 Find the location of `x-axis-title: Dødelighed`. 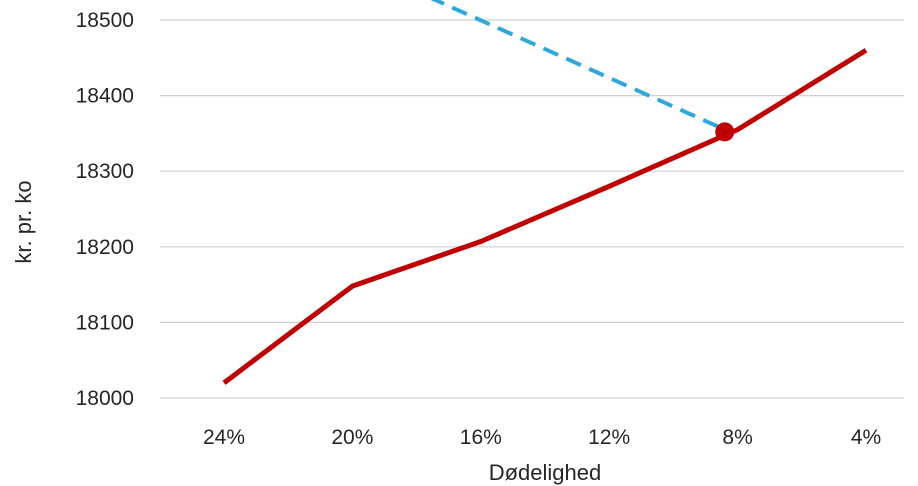

x-axis-title: Dødelighed is located at coordinates (545, 472).